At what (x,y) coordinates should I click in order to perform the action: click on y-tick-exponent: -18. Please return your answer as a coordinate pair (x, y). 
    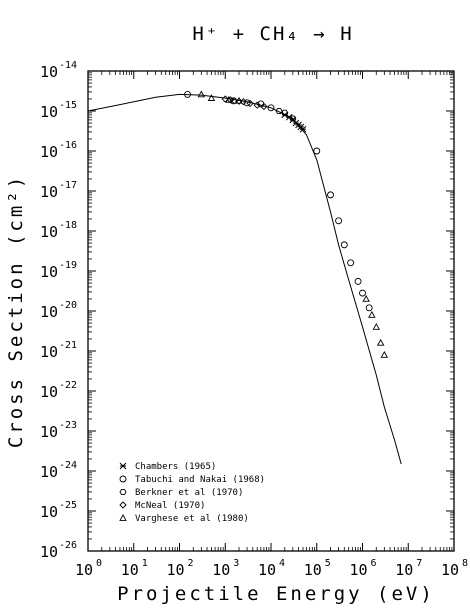
    Looking at the image, I should click on (68, 225).